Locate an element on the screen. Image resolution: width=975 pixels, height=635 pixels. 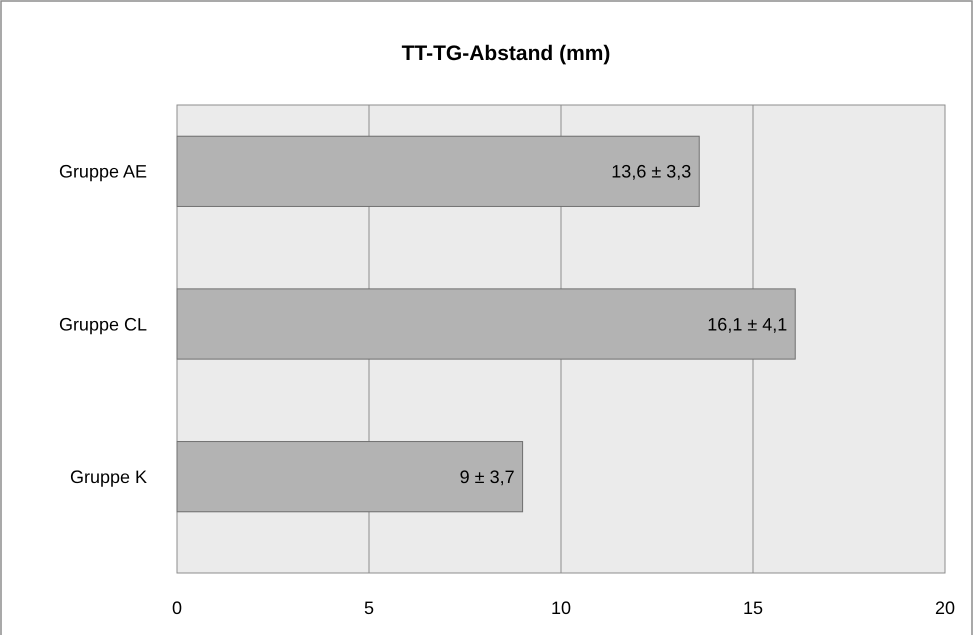
x-tick-label: 0 is located at coordinates (177, 608).